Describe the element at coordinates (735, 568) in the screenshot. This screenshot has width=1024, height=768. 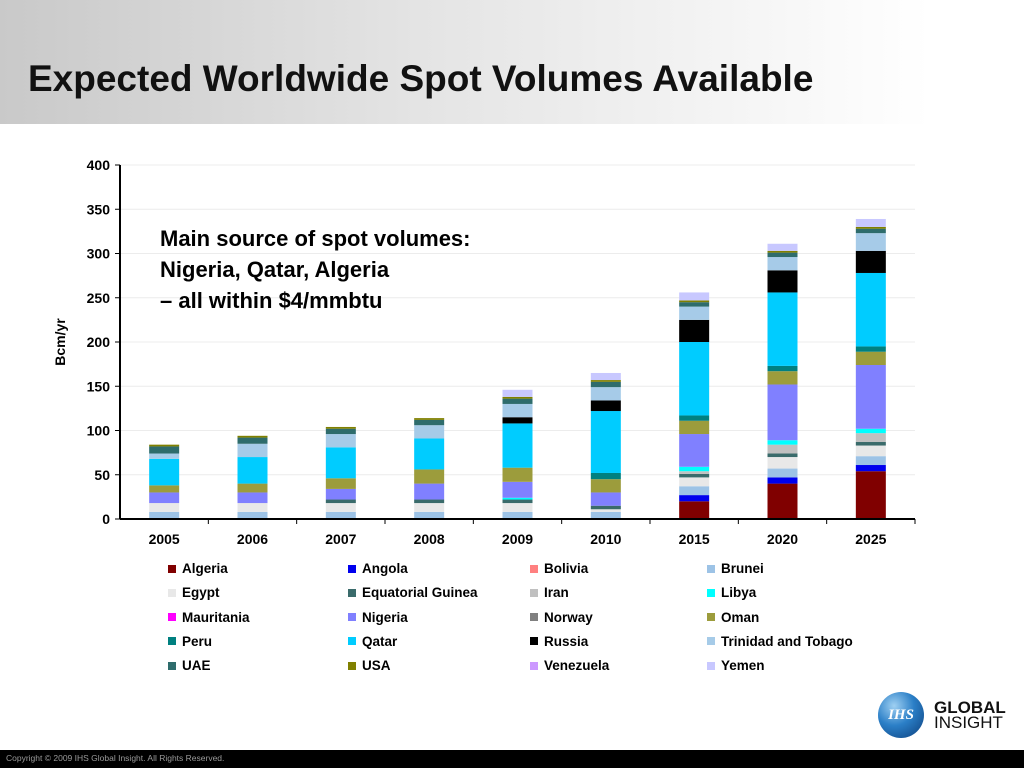
I see `legend-item: Brunei` at that location.